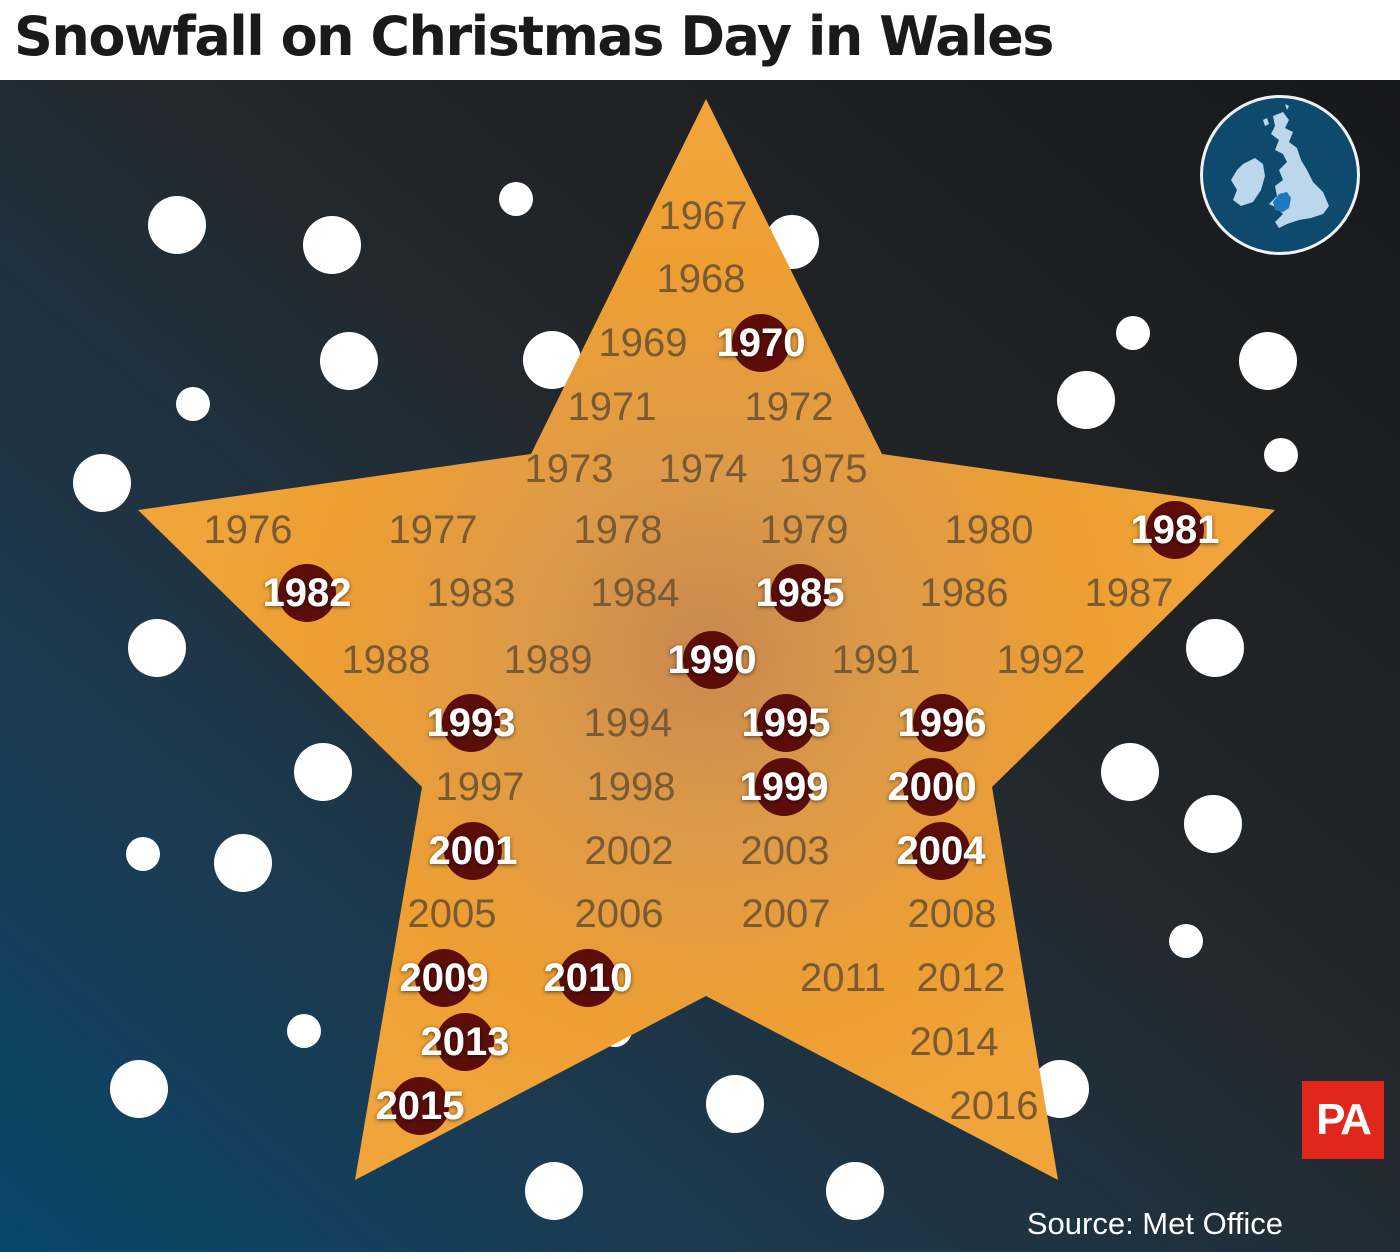 The image size is (1400, 1259). Describe the element at coordinates (700, 1255) in the screenshot. I see `bottom-strip` at that location.